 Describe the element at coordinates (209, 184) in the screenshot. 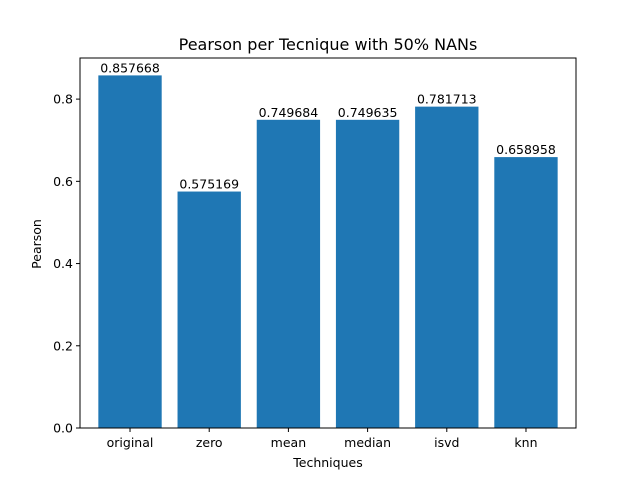

I see `data-label-zero: 0.575169` at that location.